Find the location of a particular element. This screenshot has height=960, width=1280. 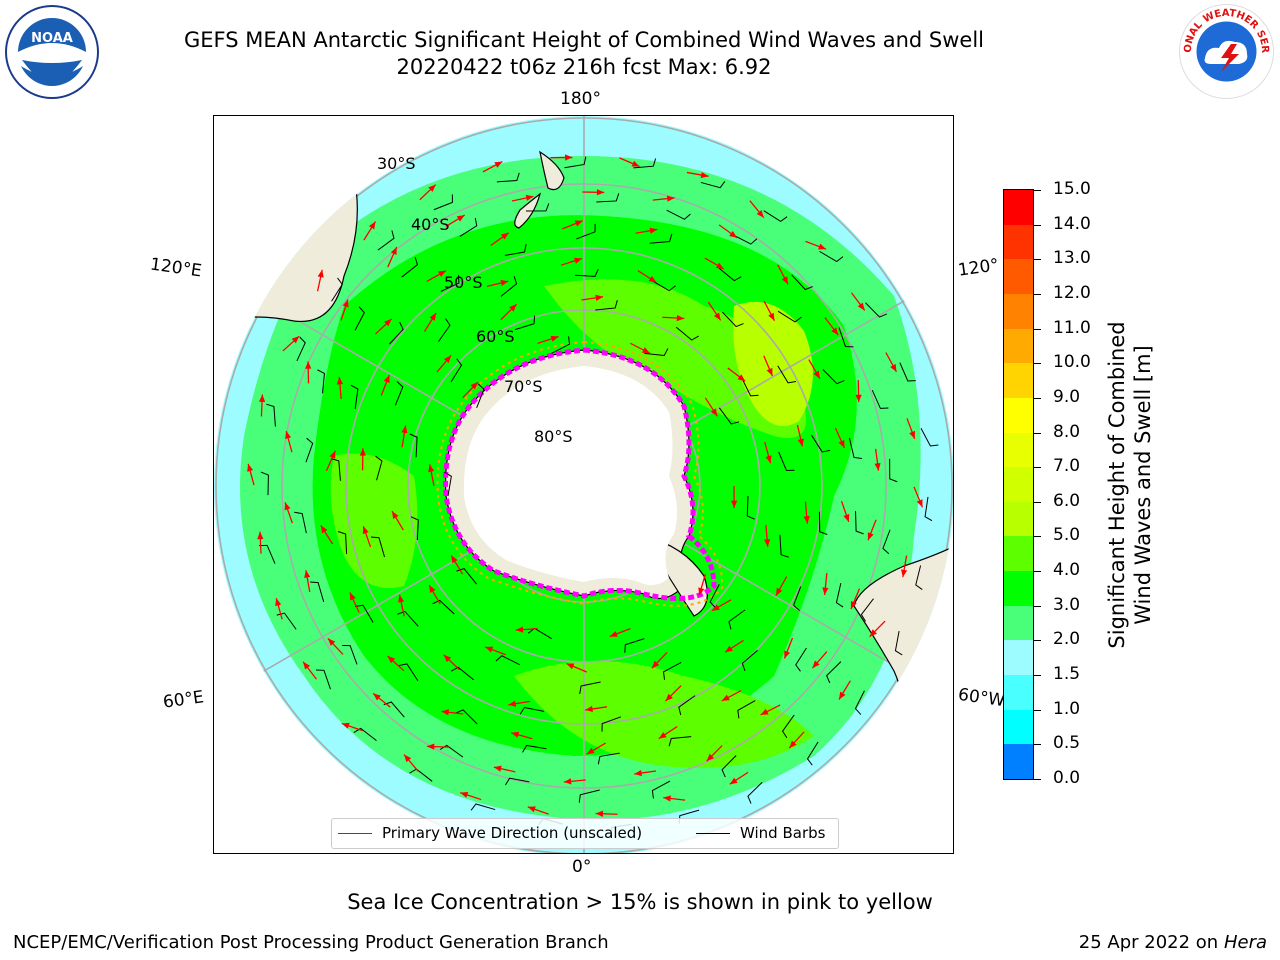

colorbar-tick-label: 1.0 is located at coordinates (1067, 708).